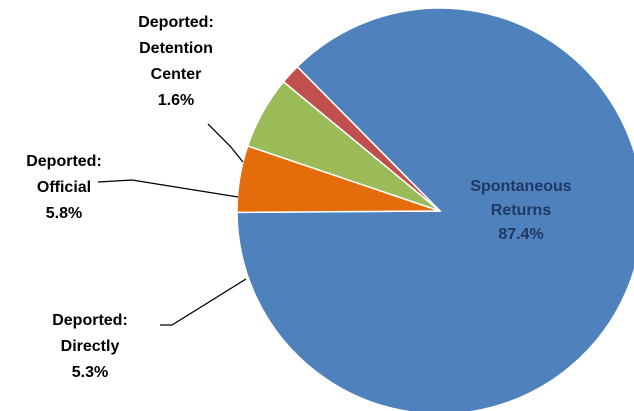 This screenshot has height=411, width=634. I want to click on leader-line-deported-directly, so click(203, 302).